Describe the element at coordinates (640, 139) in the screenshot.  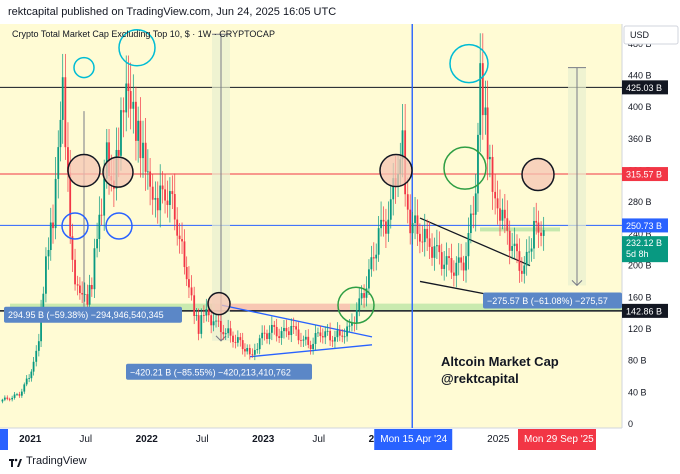
I see `y-tick-label: 360 B` at that location.